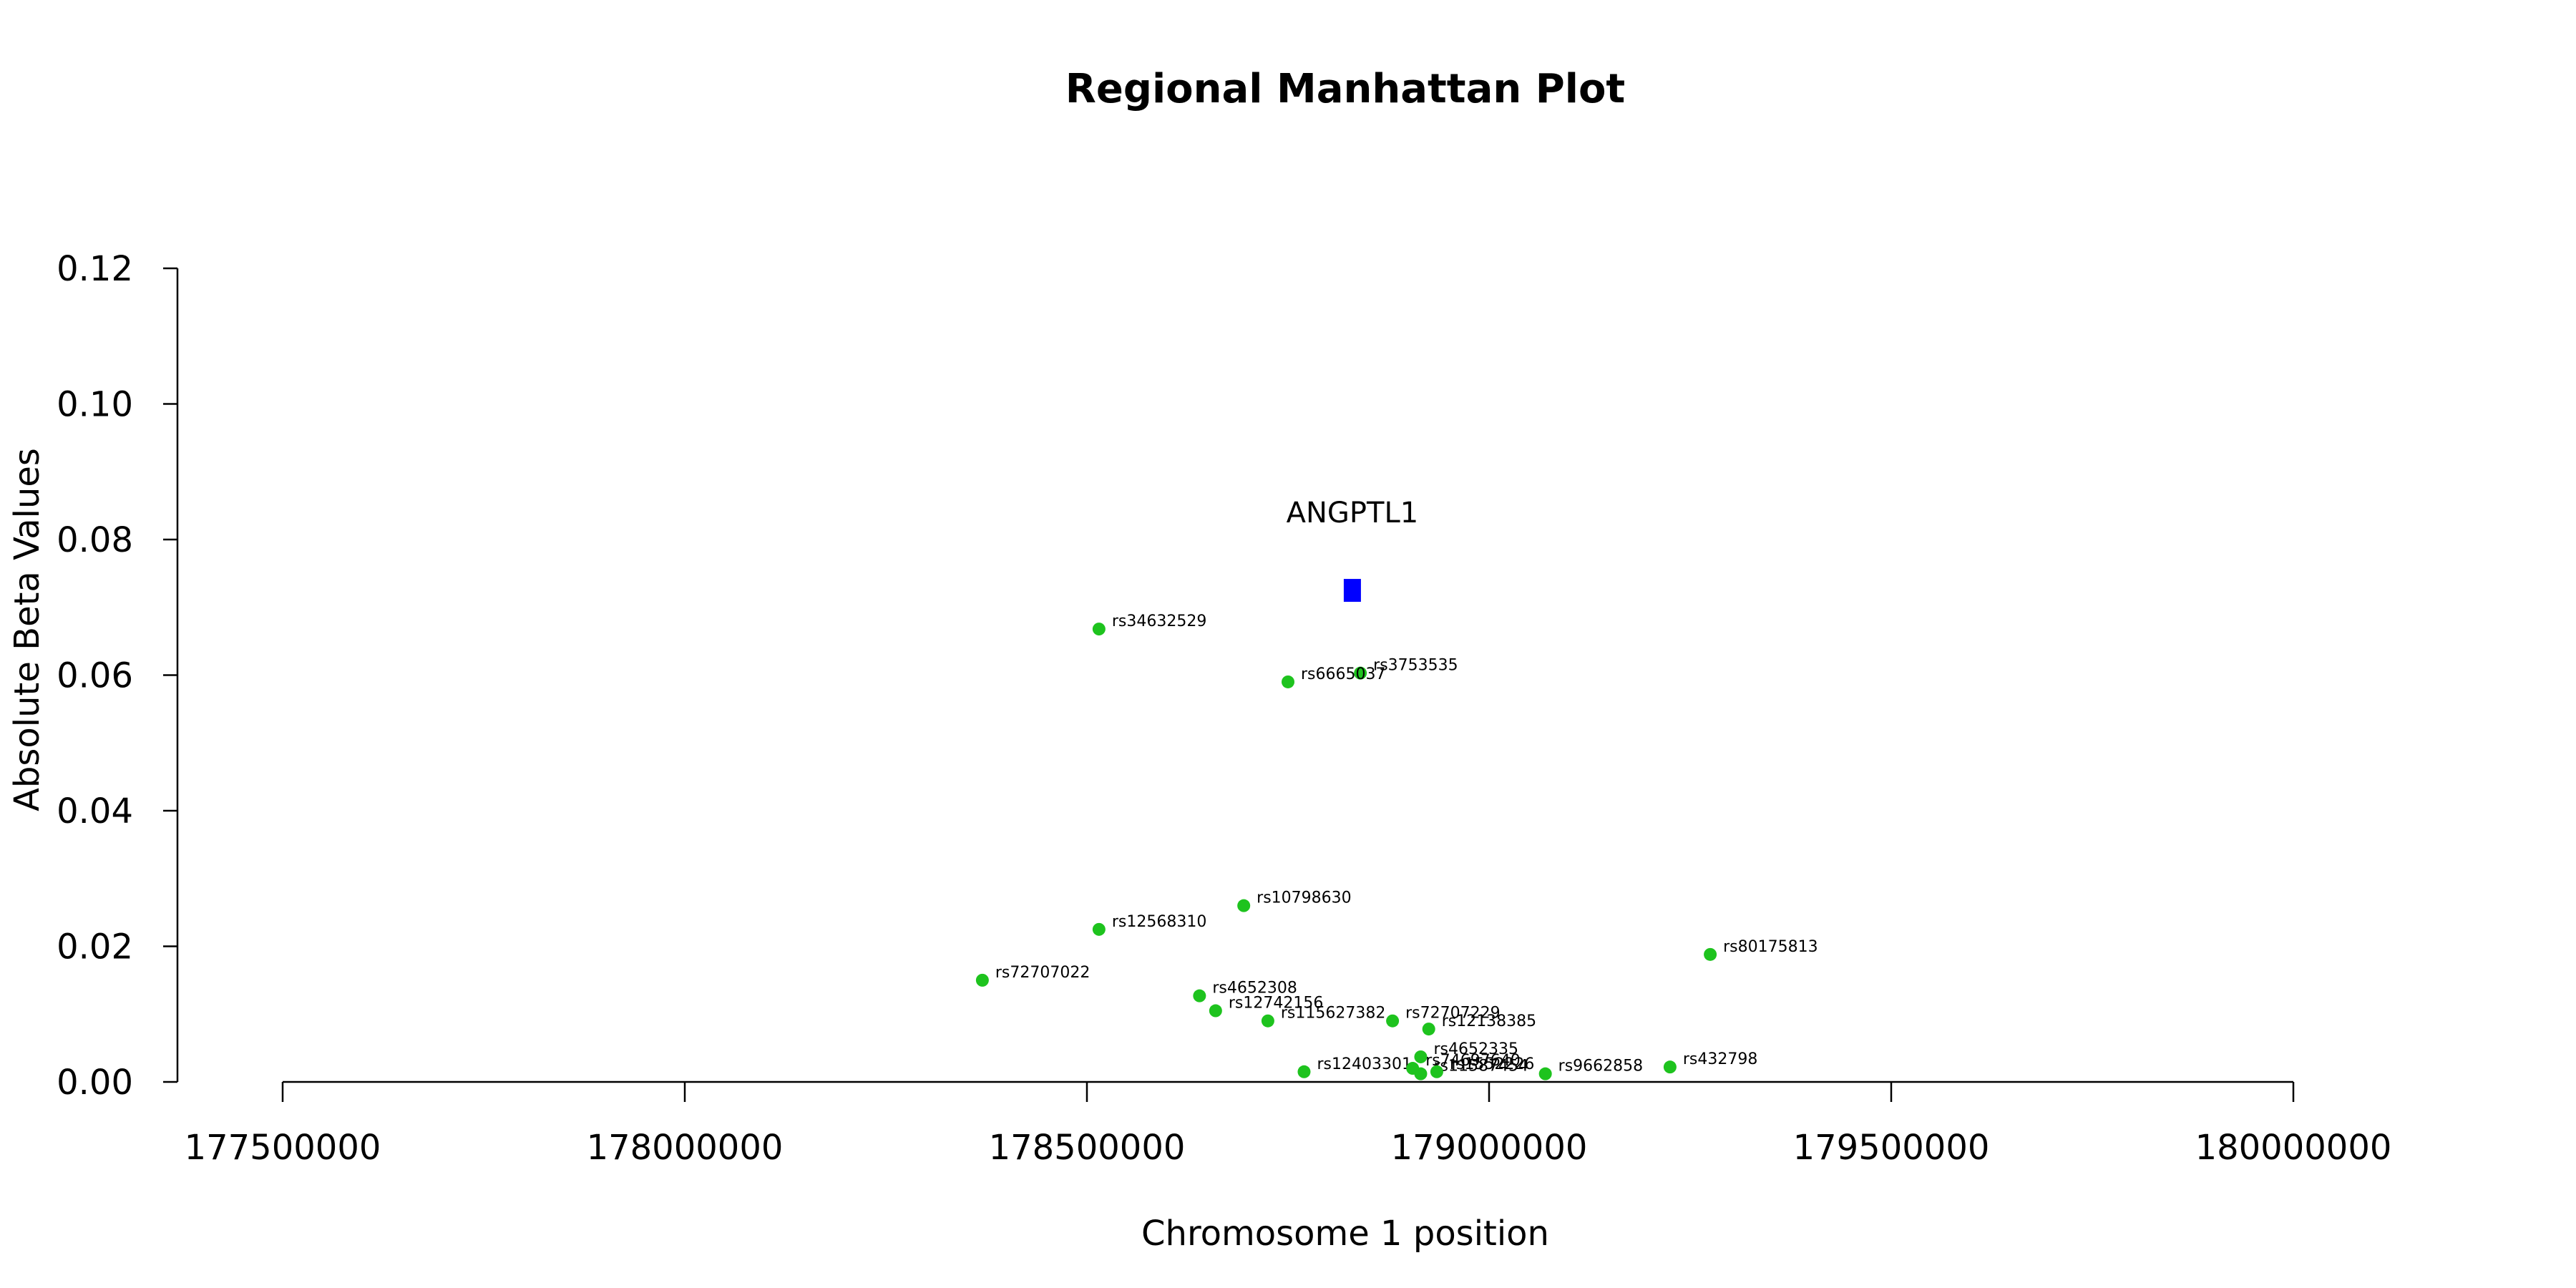 This screenshot has width=2576, height=1288. Describe the element at coordinates (1352, 590) in the screenshot. I see `gene-marker` at that location.